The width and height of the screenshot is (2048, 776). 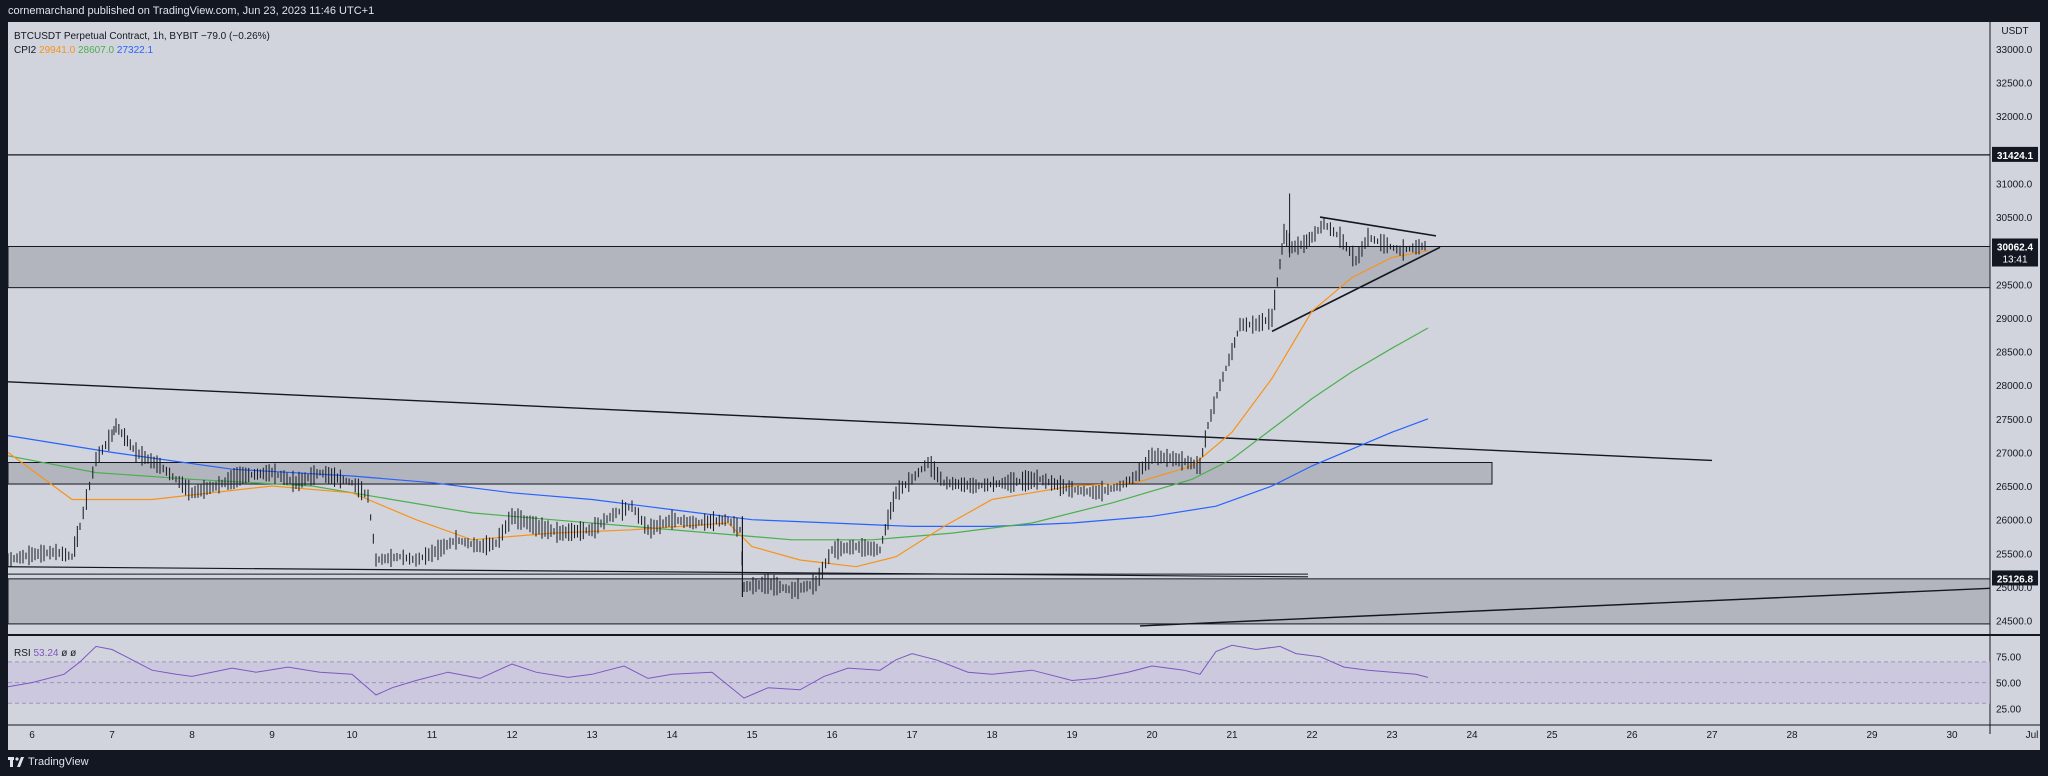 I want to click on legend-change: −79.0 (−0.26%), so click(x=235, y=36).